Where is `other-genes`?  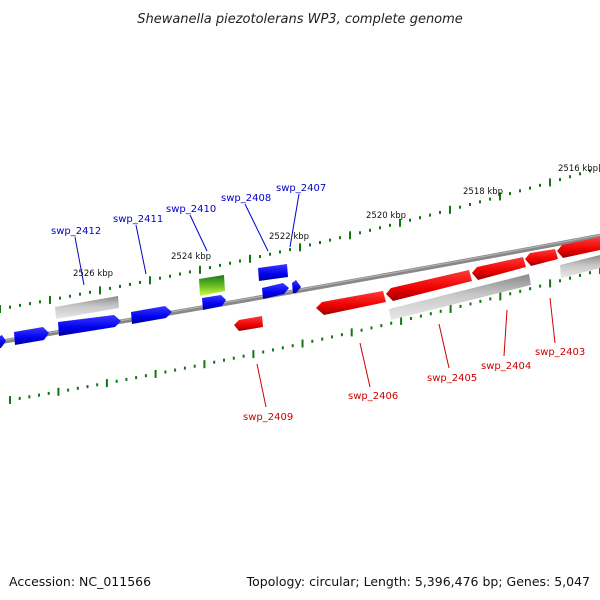
other-genes is located at coordinates (327, 287).